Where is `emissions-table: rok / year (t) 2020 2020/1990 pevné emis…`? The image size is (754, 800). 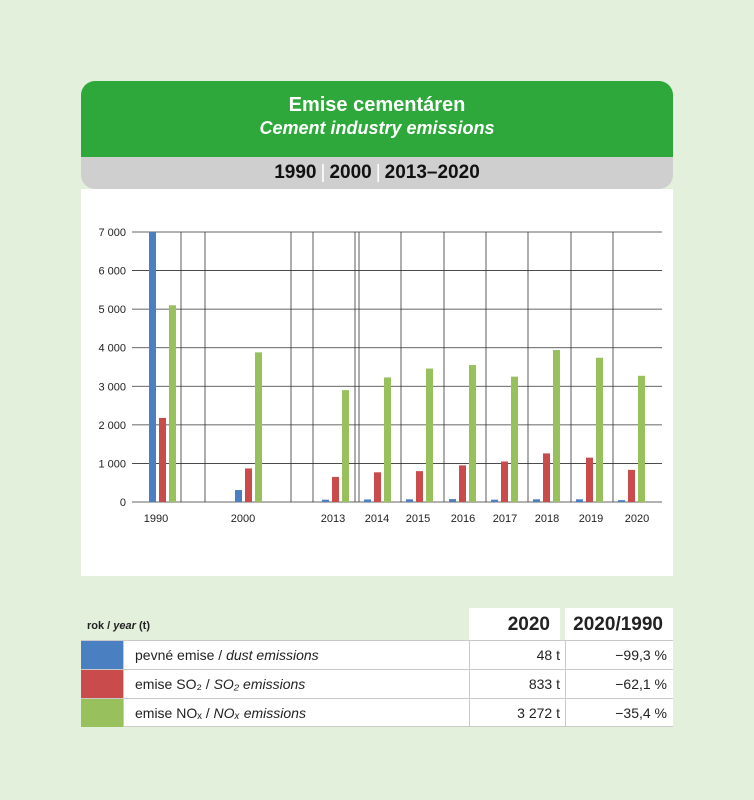 emissions-table: rok / year (t) 2020 2020/1990 pevné emis… is located at coordinates (377, 667).